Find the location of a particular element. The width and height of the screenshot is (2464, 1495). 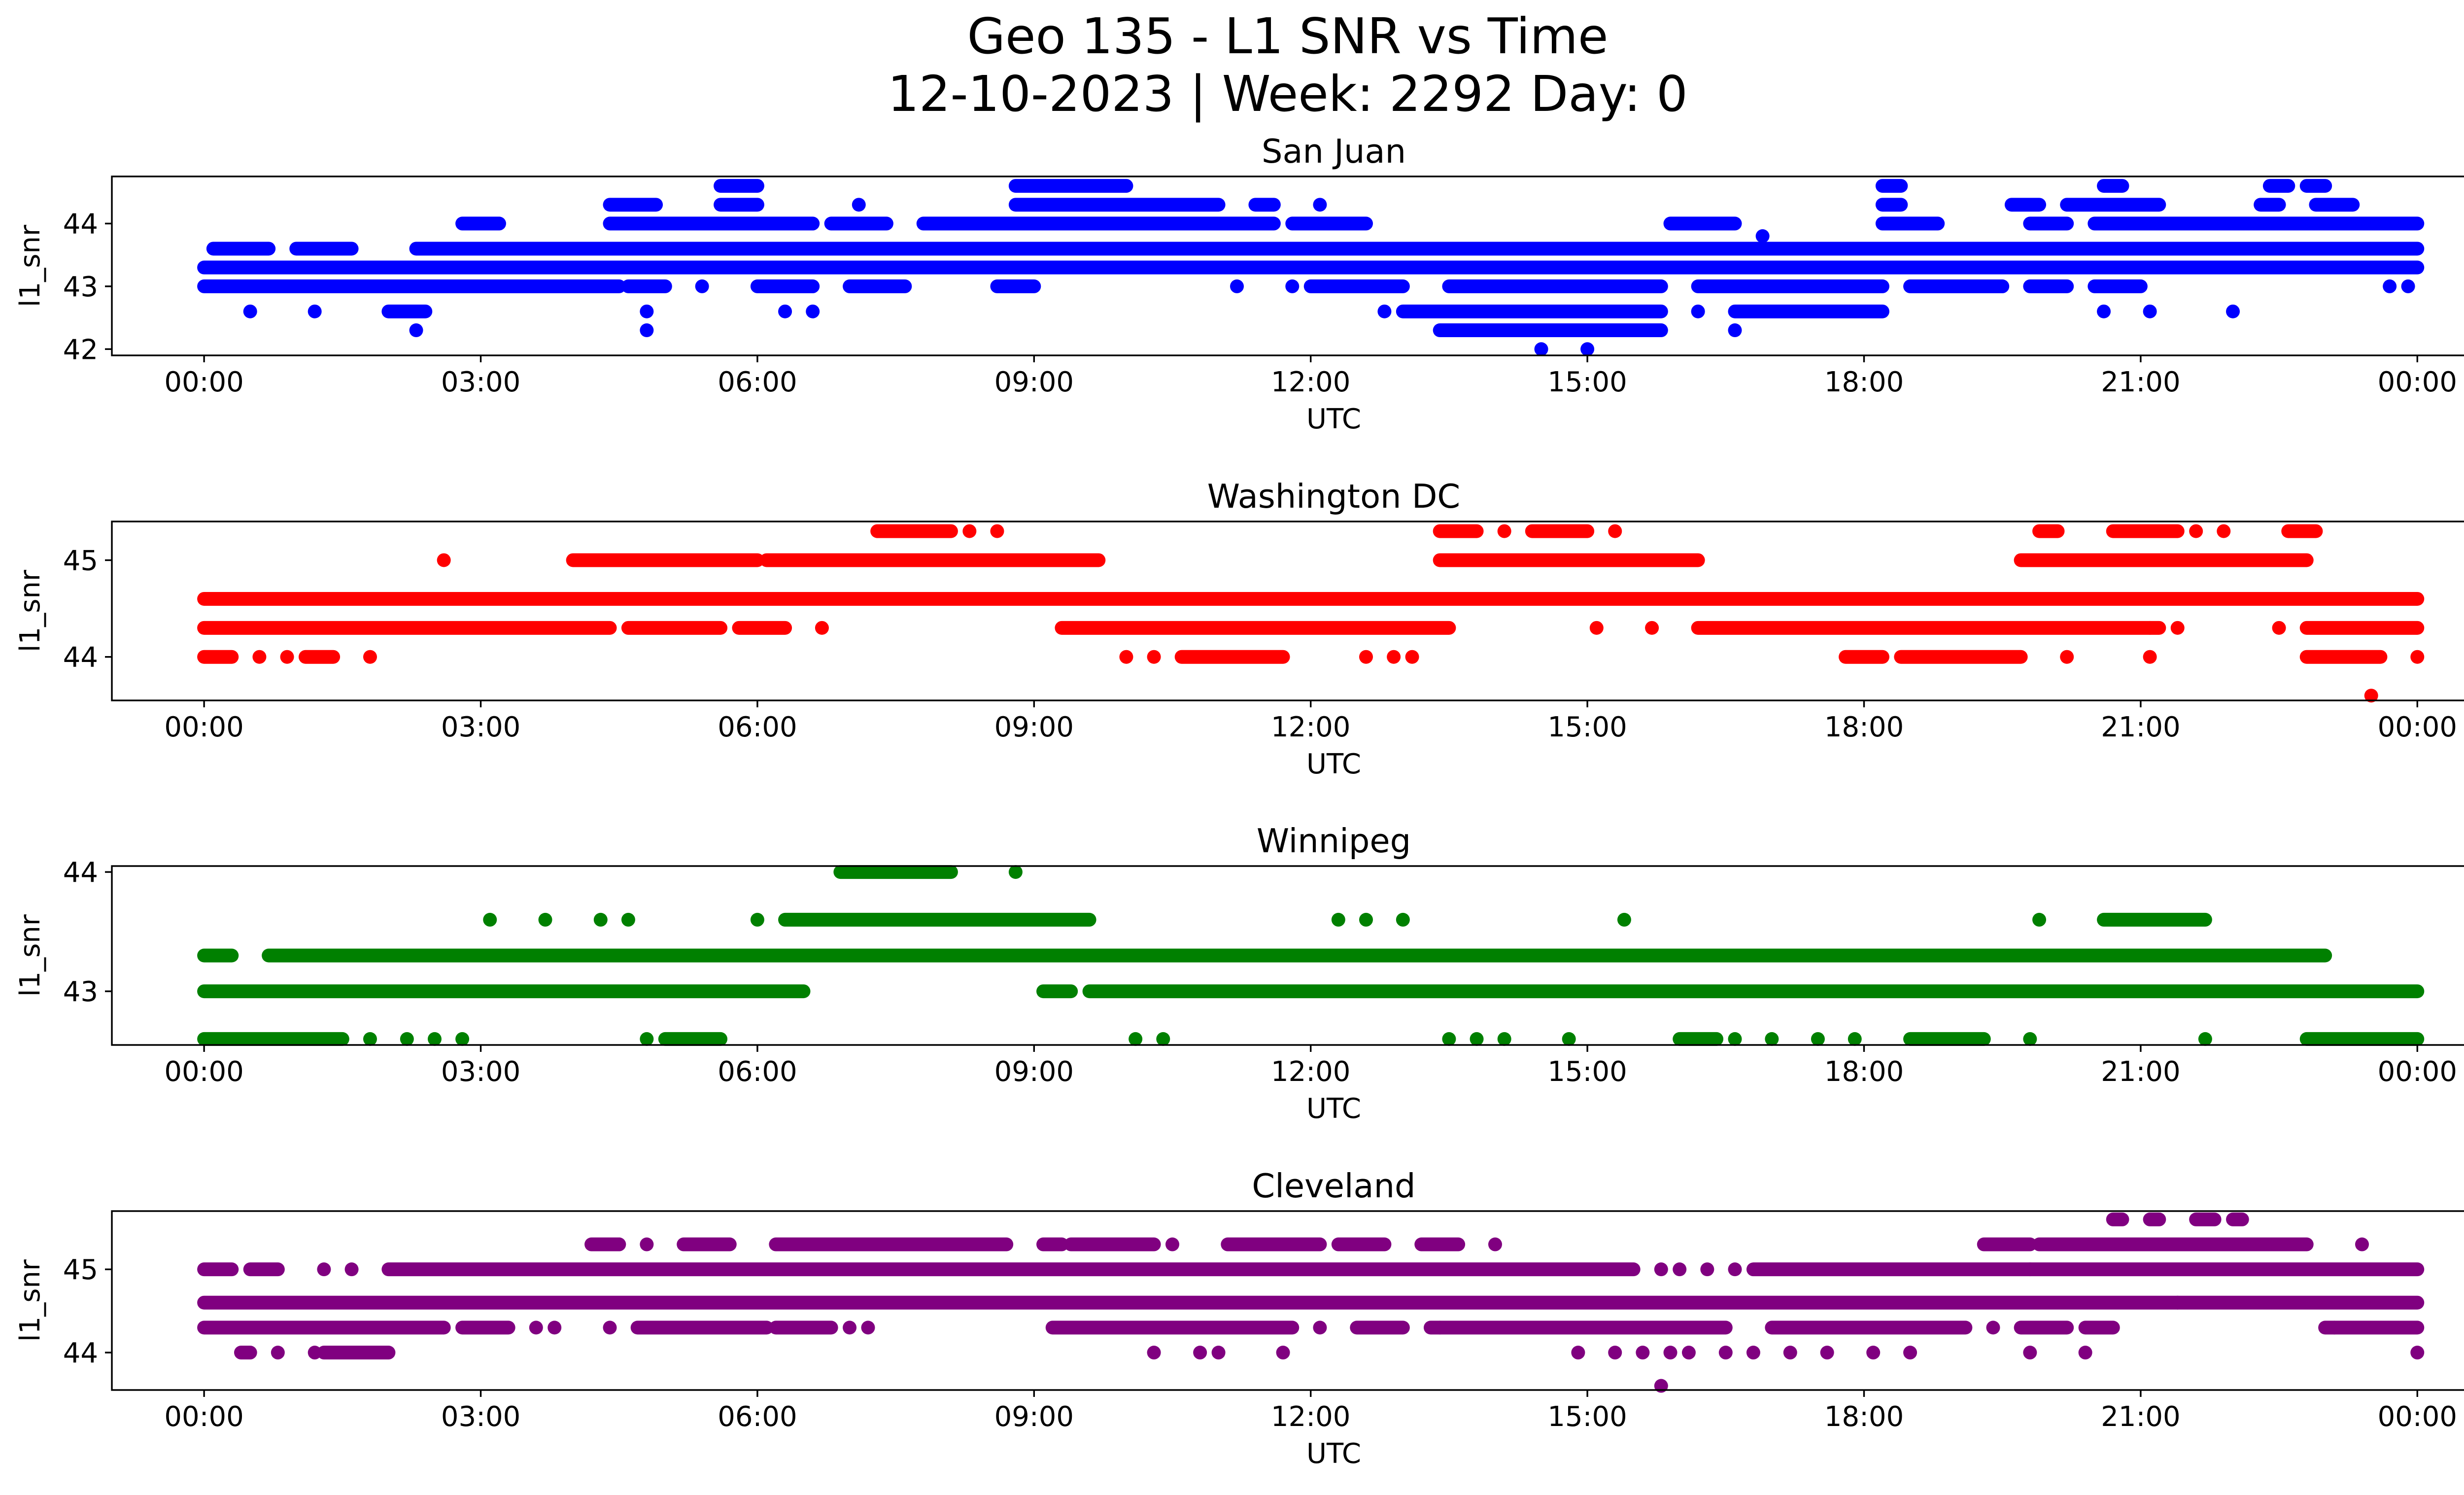

panel-title-san-juan: San Juan is located at coordinates (1334, 151).